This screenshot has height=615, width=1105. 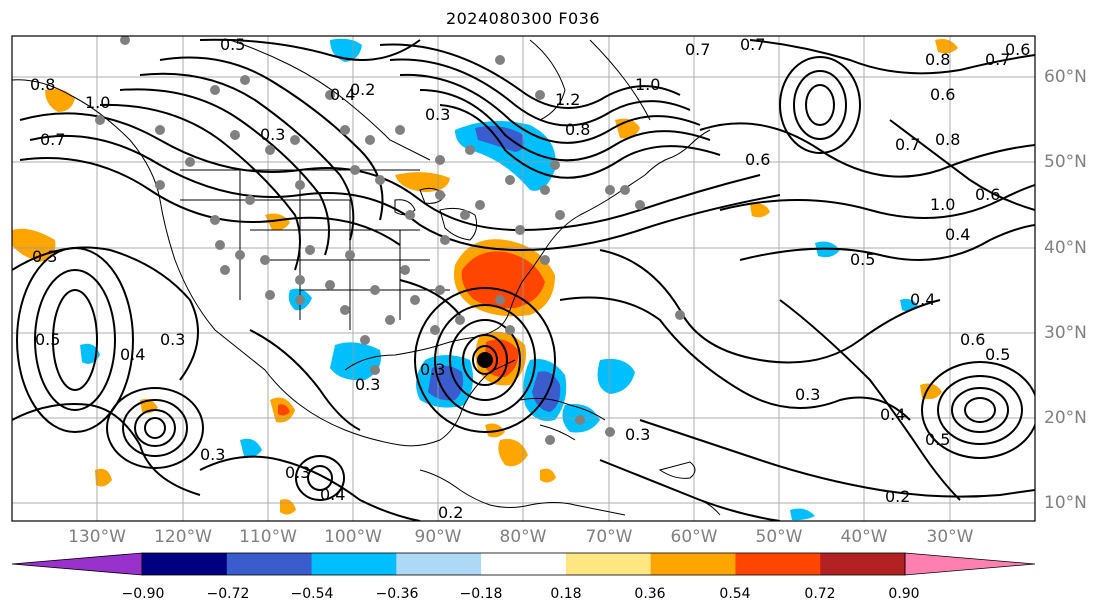 What do you see at coordinates (650, 594) in the screenshot?
I see `colorbar-tick: 0.36` at bounding box center [650, 594].